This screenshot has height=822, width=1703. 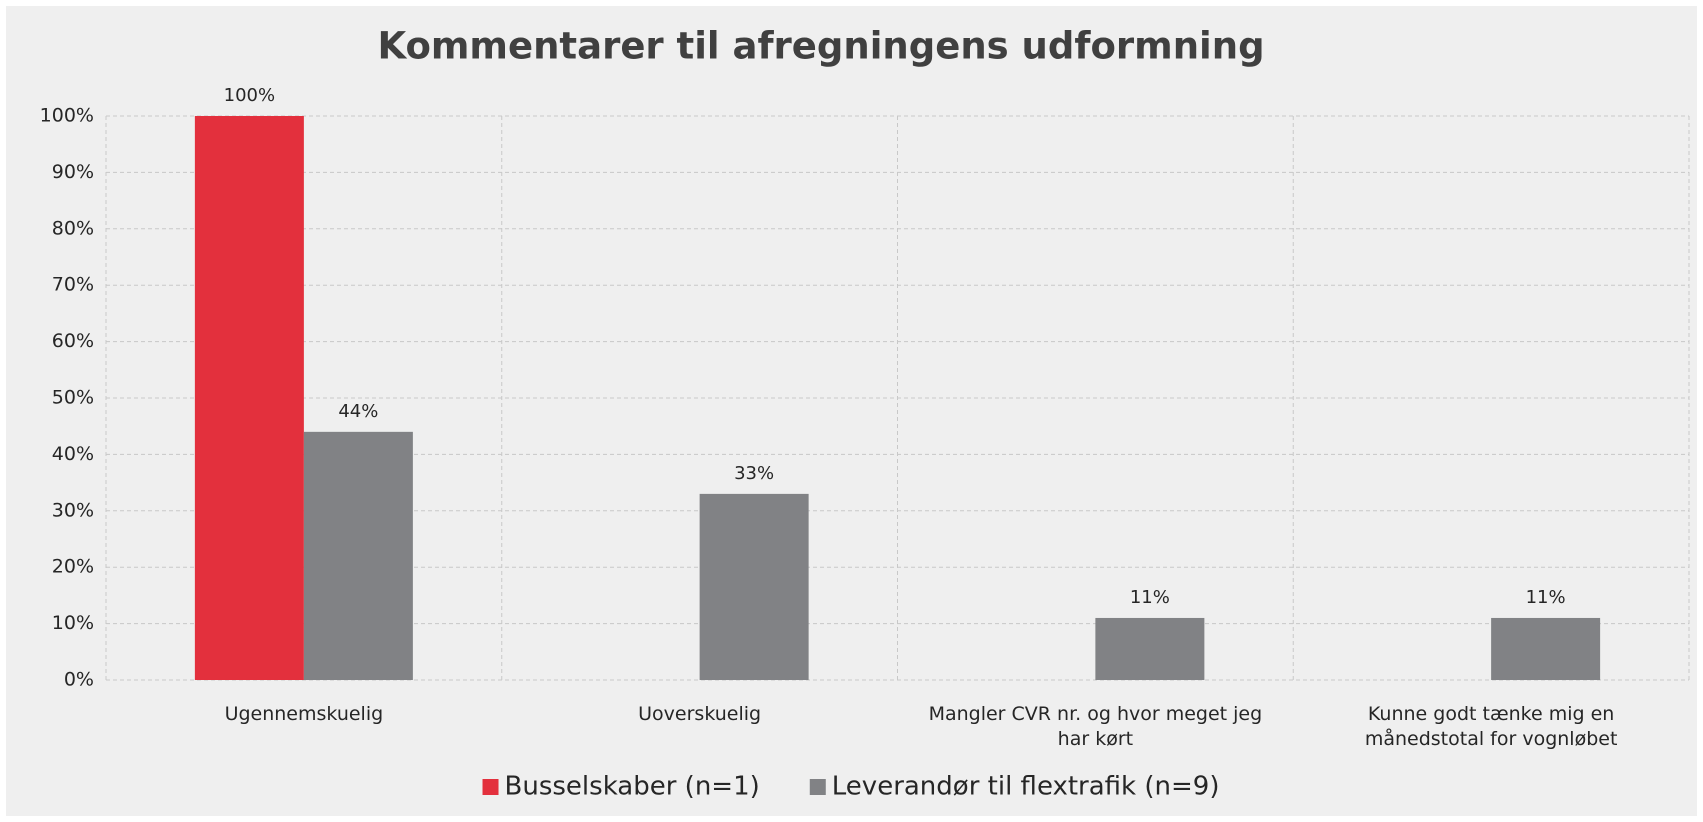 What do you see at coordinates (73, 454) in the screenshot?
I see `y-tick-label: 40%` at bounding box center [73, 454].